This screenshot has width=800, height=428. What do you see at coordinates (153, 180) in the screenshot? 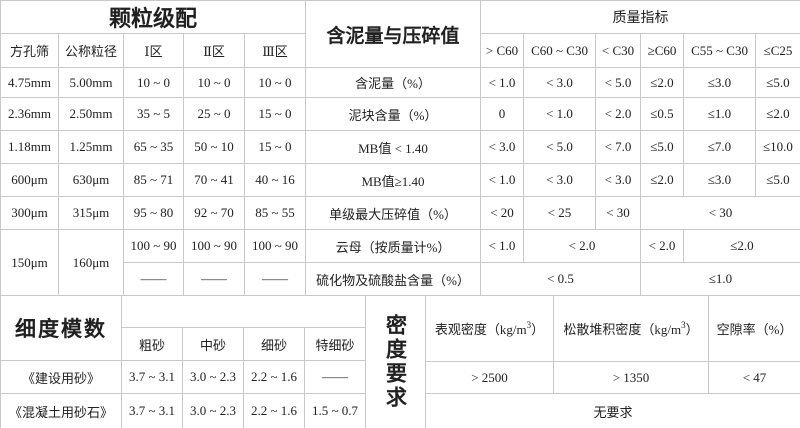
I see `cell: 85 ~ 71` at bounding box center [153, 180].